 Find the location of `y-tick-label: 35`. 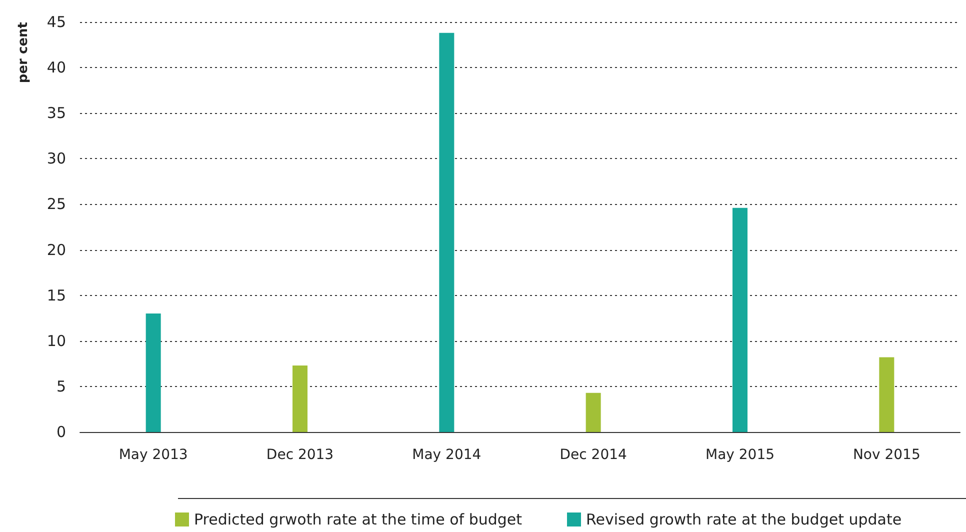

y-tick-label: 35 is located at coordinates (56, 113).